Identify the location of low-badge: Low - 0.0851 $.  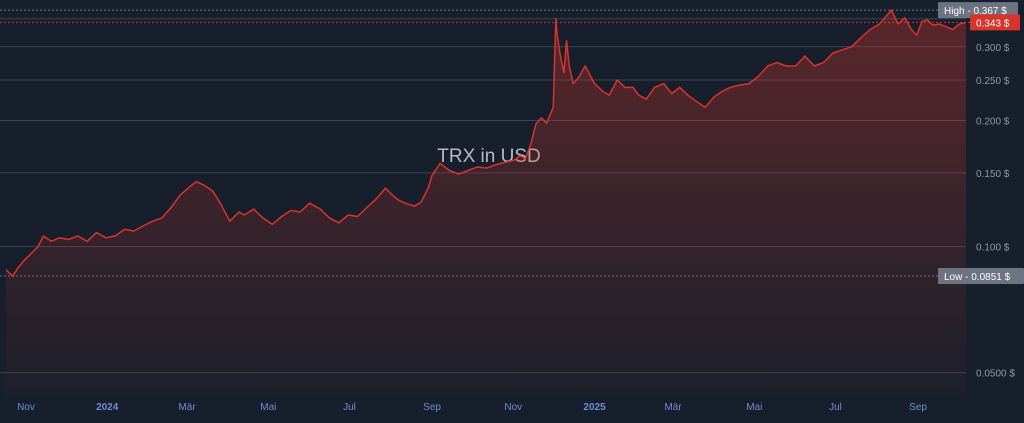
(981, 276).